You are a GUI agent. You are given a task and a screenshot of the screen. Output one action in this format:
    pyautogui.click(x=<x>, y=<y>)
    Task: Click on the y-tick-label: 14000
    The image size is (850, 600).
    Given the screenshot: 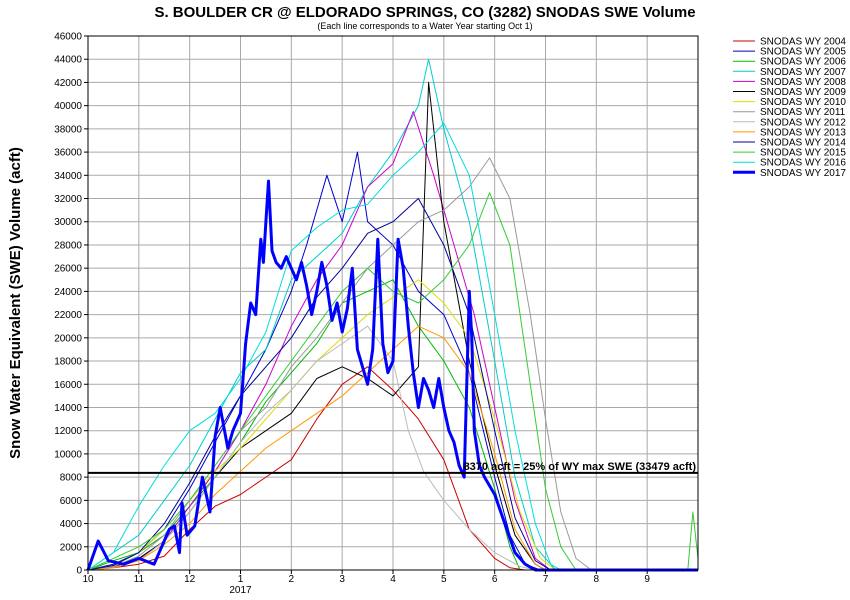 What is the action you would take?
    pyautogui.click(x=68, y=408)
    